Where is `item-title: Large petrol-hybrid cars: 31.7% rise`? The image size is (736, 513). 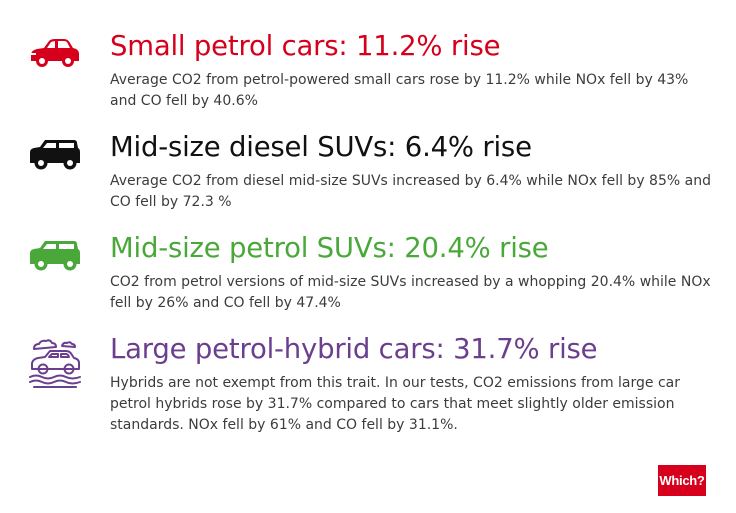 item-title: Large petrol-hybrid cars: 31.7% rise is located at coordinates (354, 349).